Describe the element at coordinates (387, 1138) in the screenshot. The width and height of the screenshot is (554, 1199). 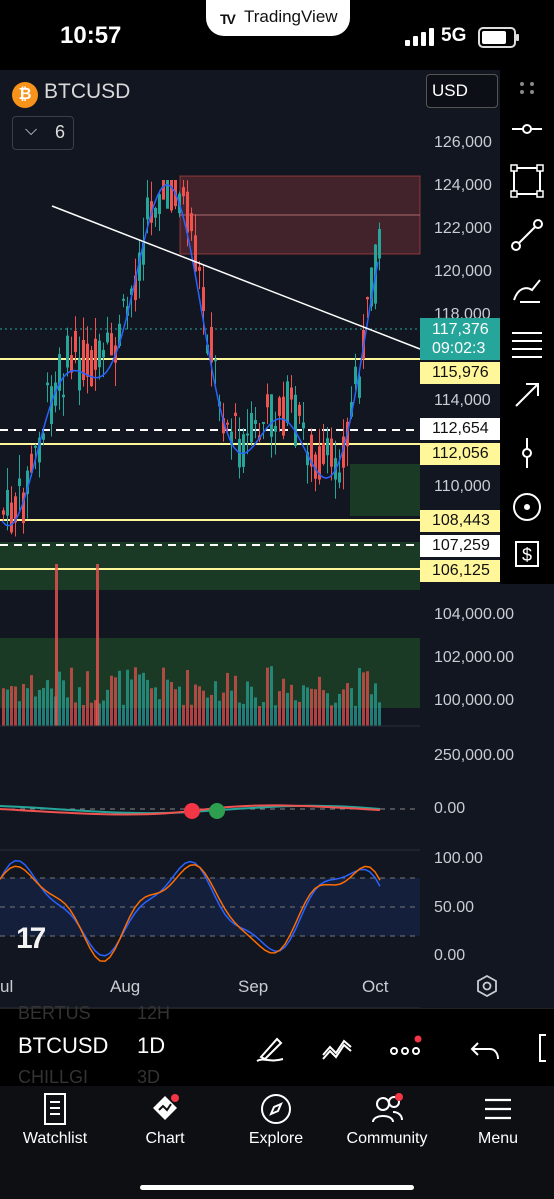
I see `tab-label: Community` at that location.